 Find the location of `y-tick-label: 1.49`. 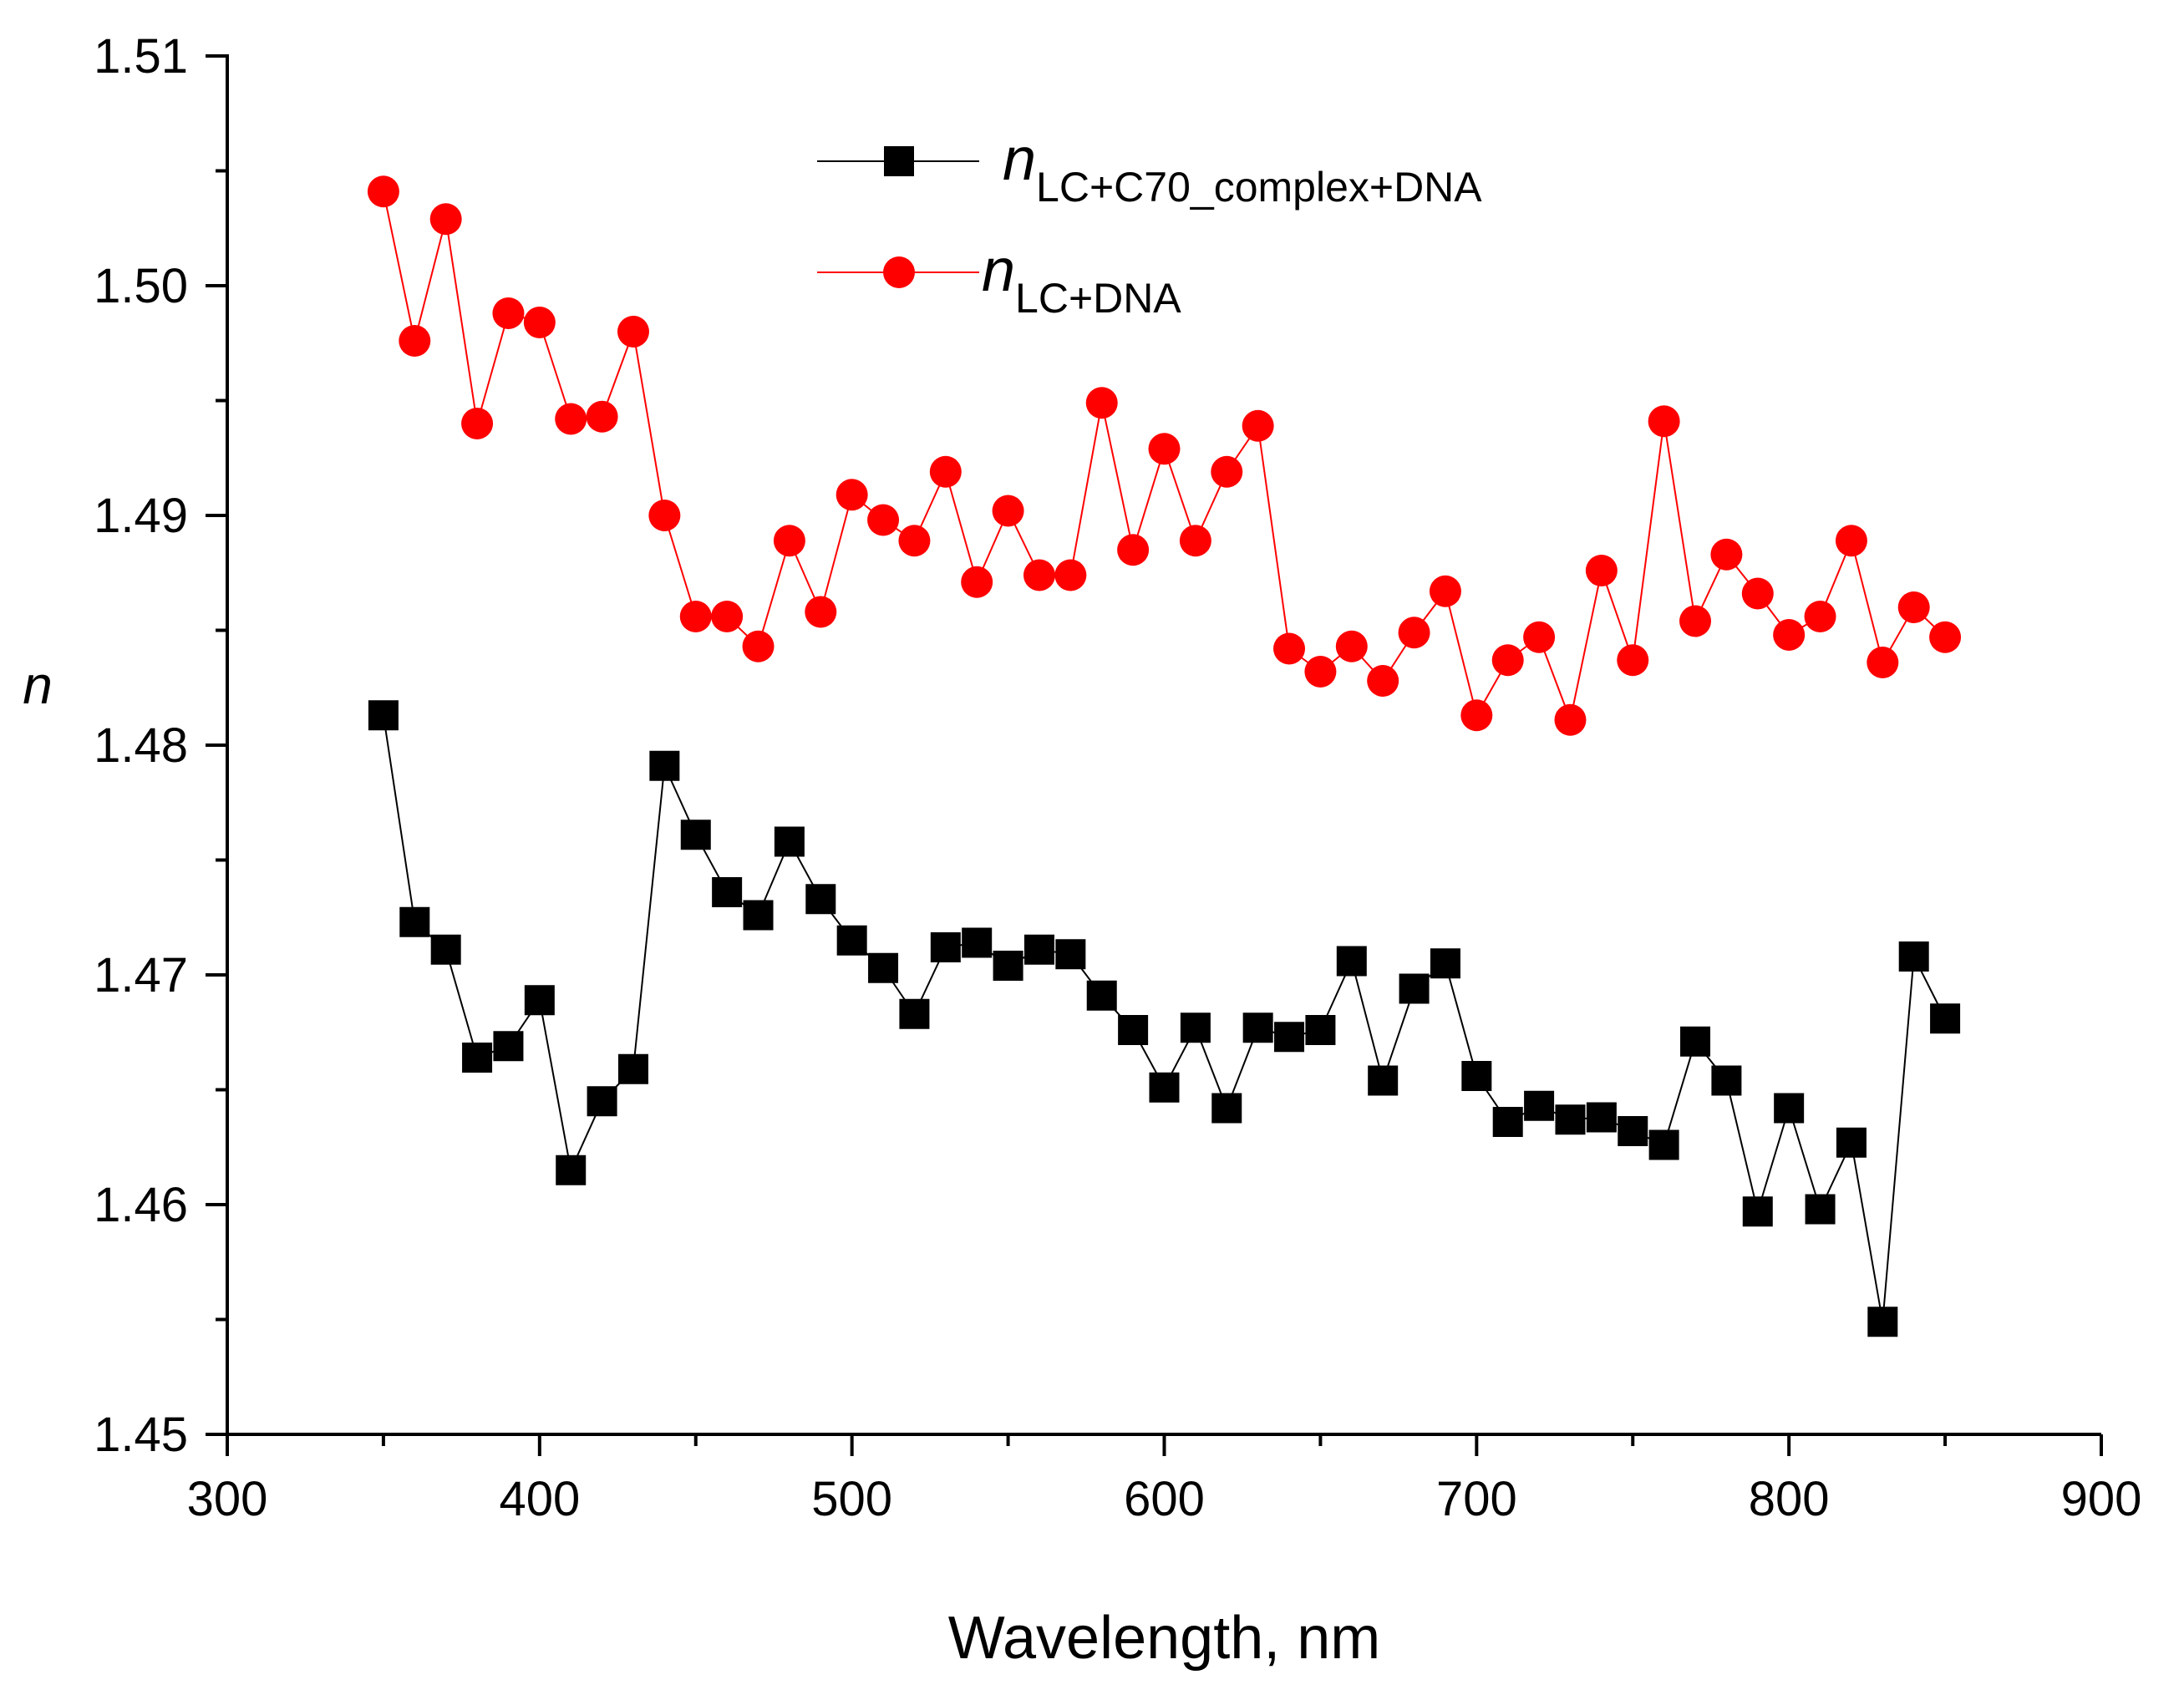

y-tick-label: 1.49 is located at coordinates (141, 516).